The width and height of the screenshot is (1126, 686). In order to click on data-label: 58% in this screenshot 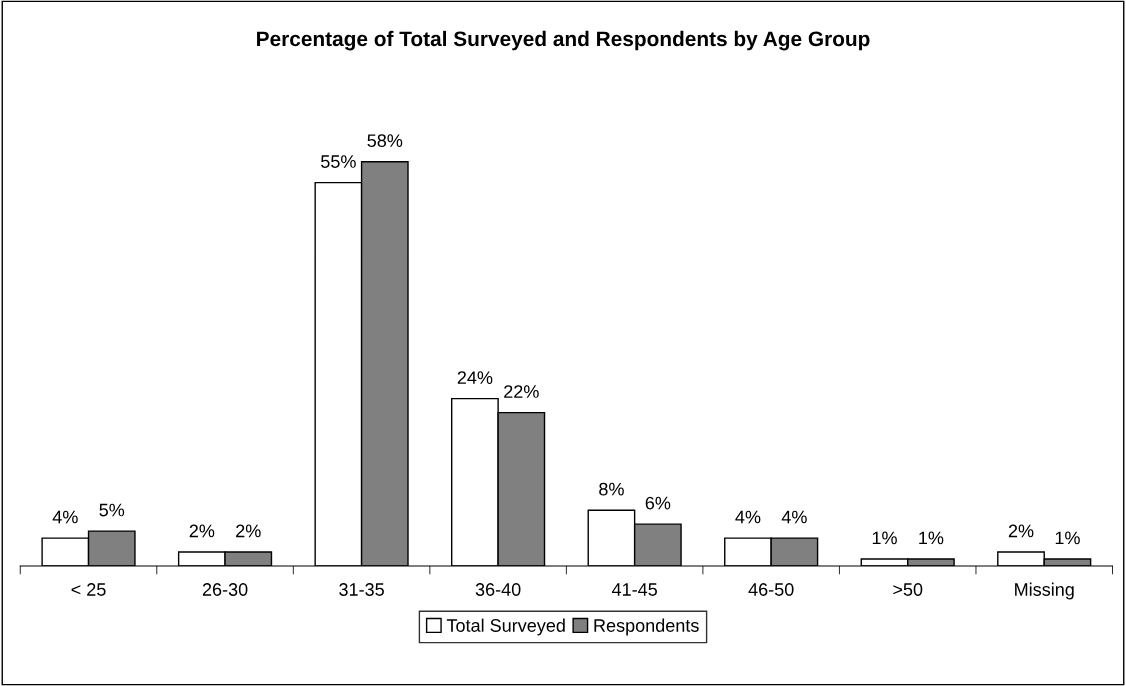, I will do `click(385, 141)`.